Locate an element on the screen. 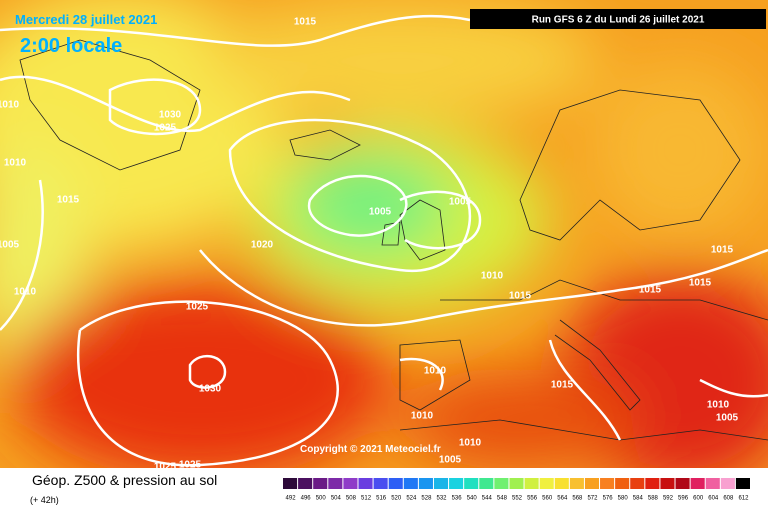 The height and width of the screenshot is (512, 768). scale-label: 524 is located at coordinates (411, 499).